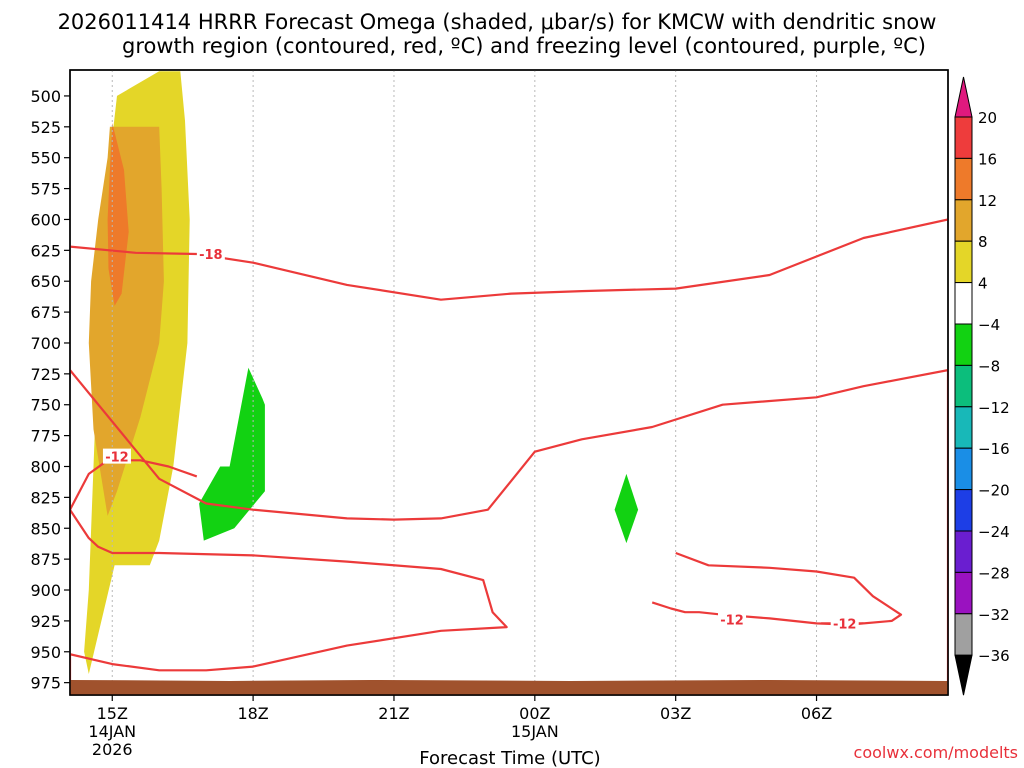 Image resolution: width=1024 pixels, height=768 pixels. What do you see at coordinates (983, 284) in the screenshot?
I see `colorbar-label-5: 4` at bounding box center [983, 284].